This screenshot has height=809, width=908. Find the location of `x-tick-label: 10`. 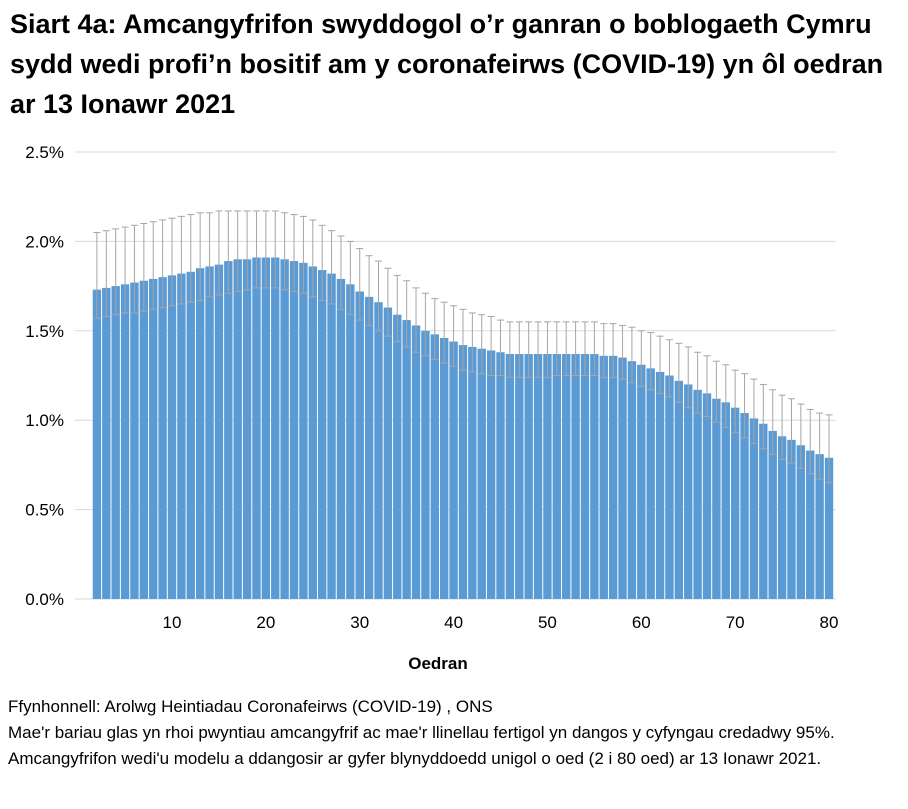

x-tick-label: 10 is located at coordinates (172, 622).